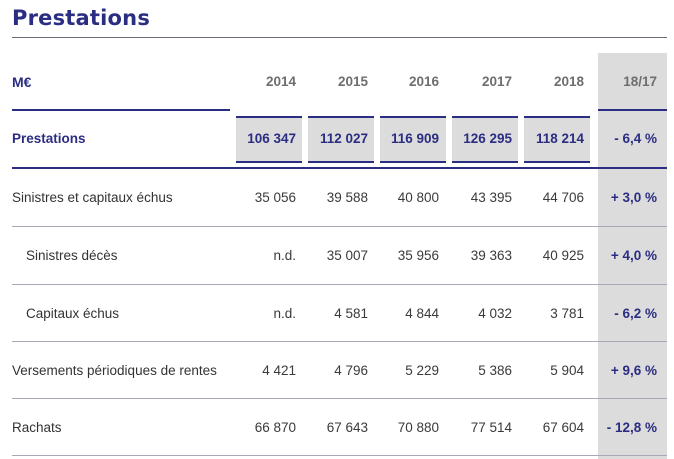 Image resolution: width=674 pixels, height=459 pixels. What do you see at coordinates (351, 313) in the screenshot?
I see `cell-value: 4 581` at bounding box center [351, 313].